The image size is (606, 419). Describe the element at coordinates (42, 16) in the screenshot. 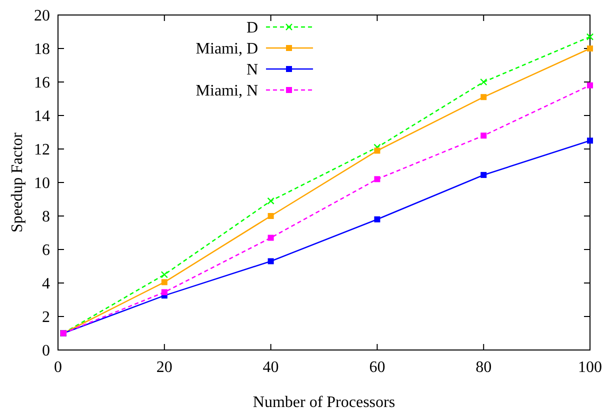

I see `y-tick-label: 20` at that location.